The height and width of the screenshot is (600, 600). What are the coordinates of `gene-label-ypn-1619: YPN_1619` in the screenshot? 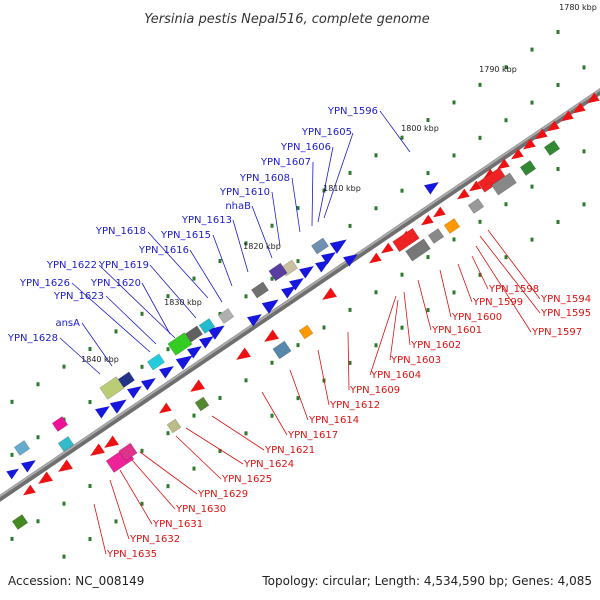 It's located at (123, 265).